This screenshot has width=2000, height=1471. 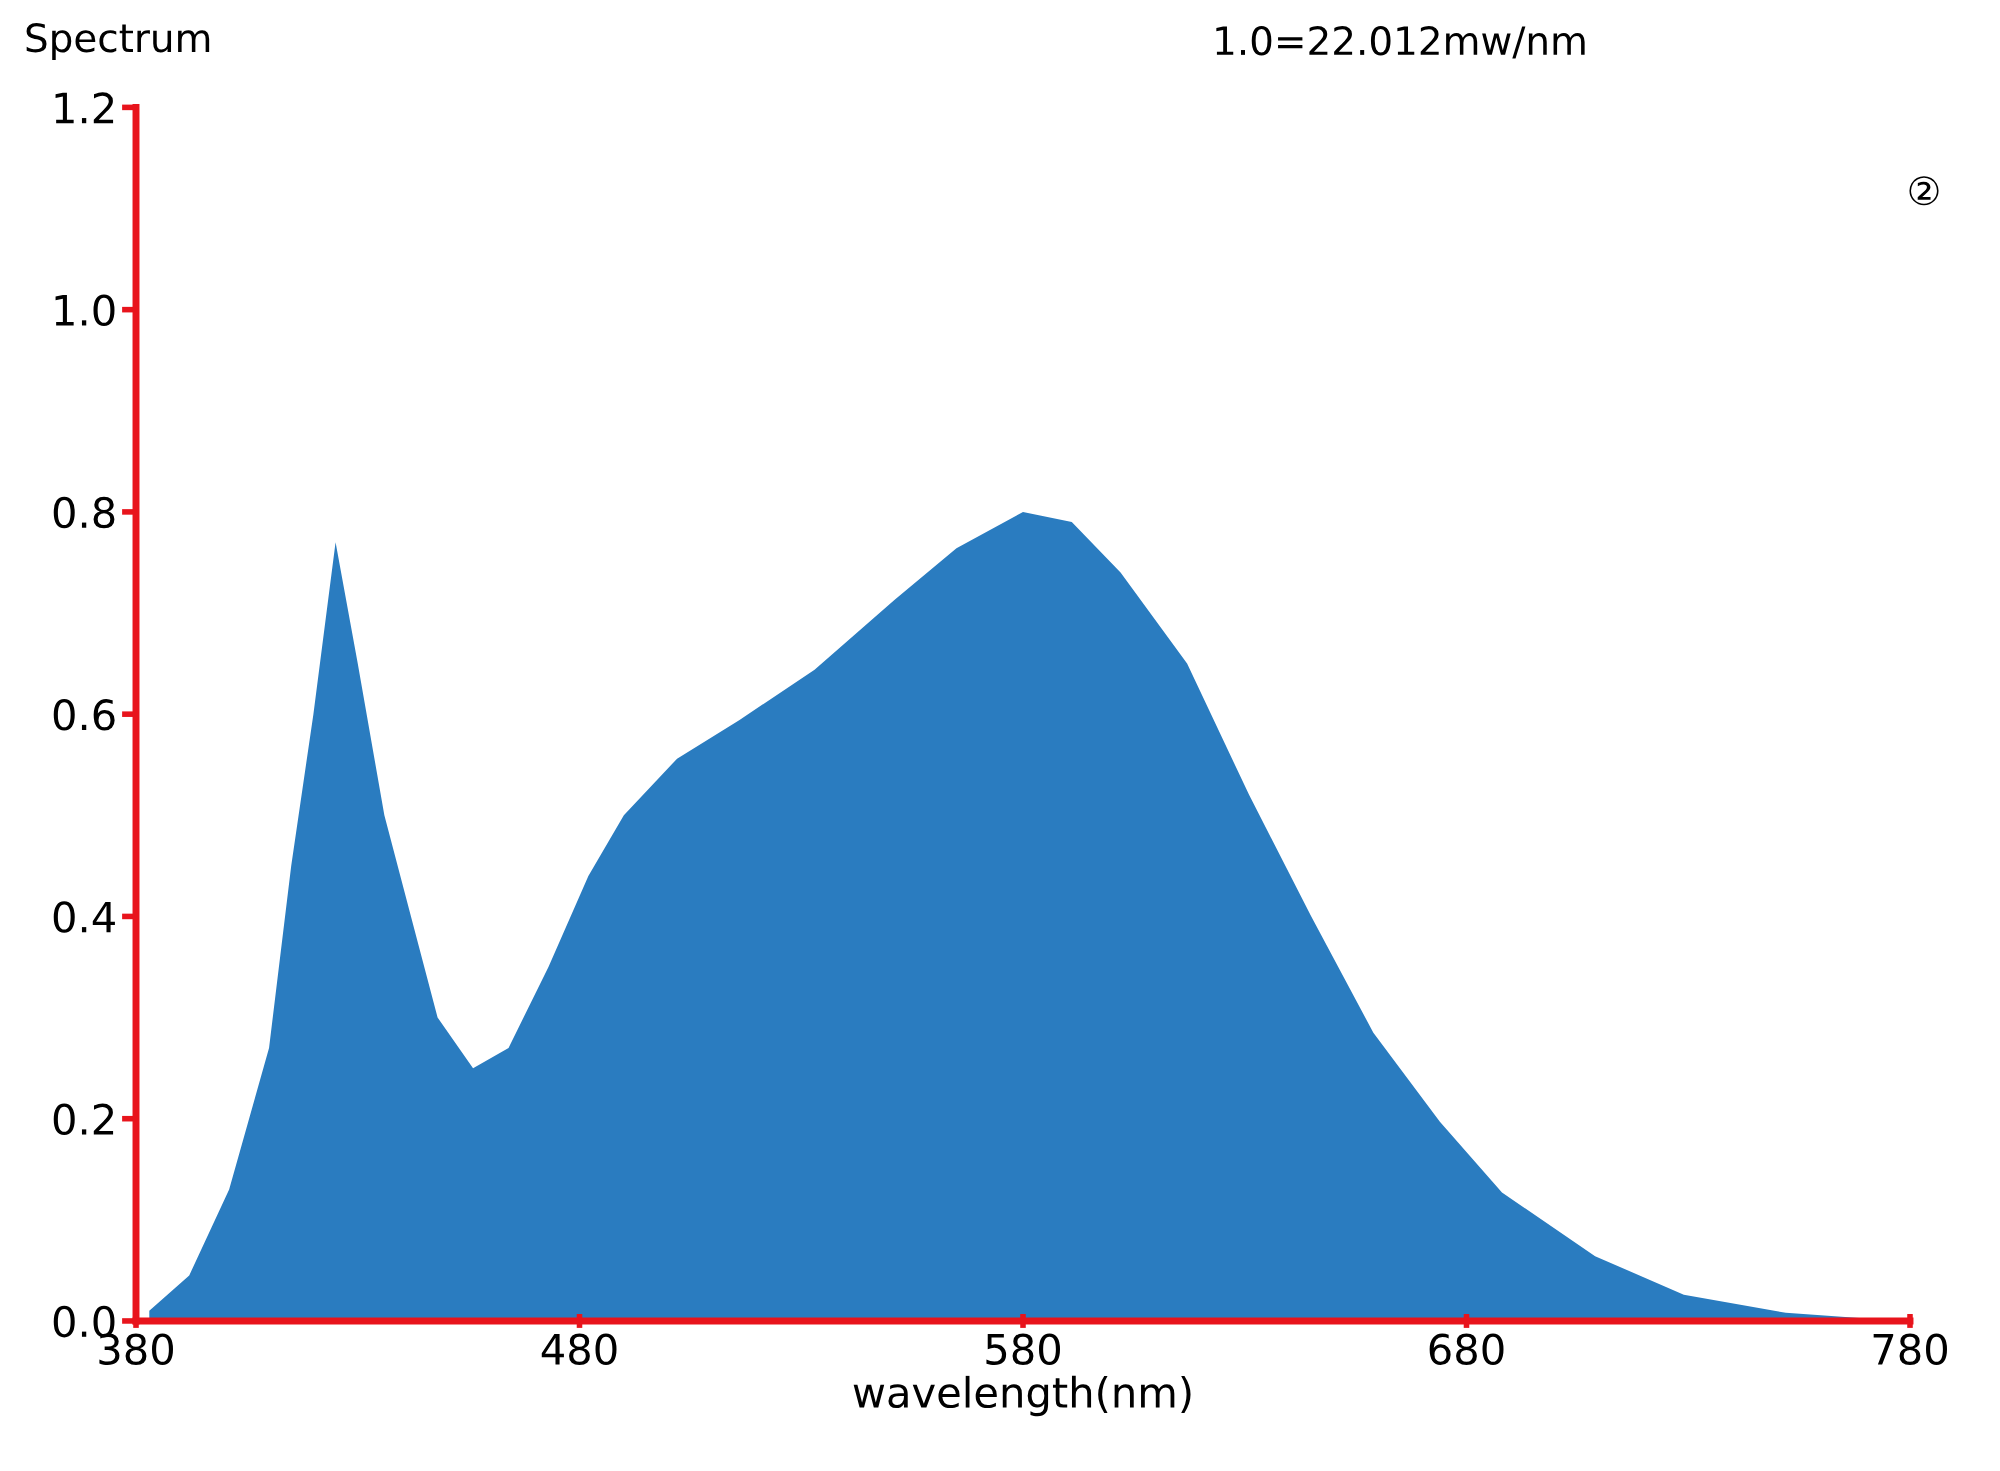 I want to click on y-tick-label: 0.2, so click(x=83, y=1119).